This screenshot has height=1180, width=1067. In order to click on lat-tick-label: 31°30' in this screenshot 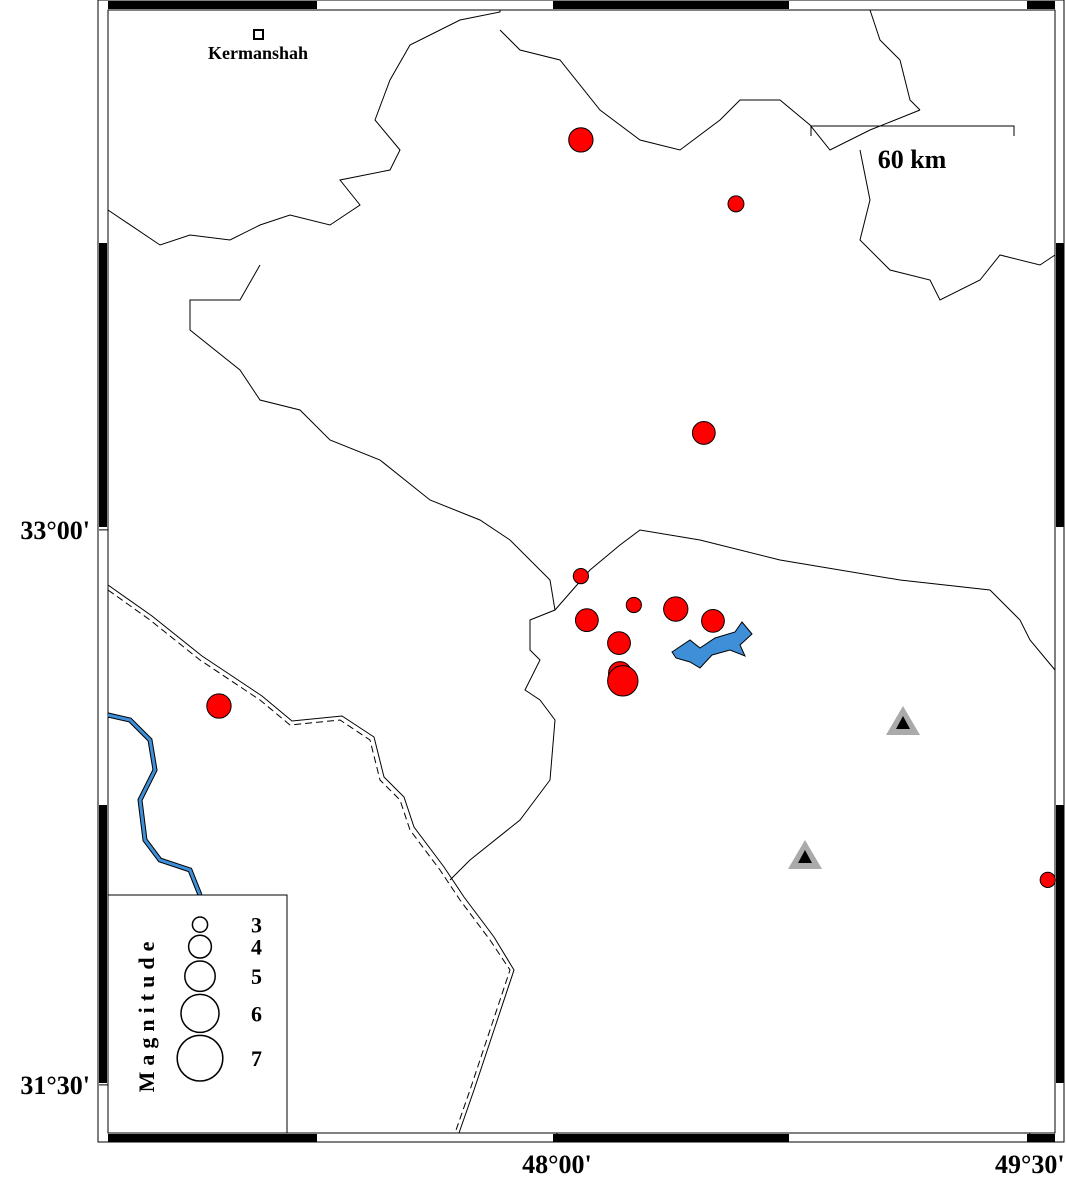, I will do `click(55, 1085)`.